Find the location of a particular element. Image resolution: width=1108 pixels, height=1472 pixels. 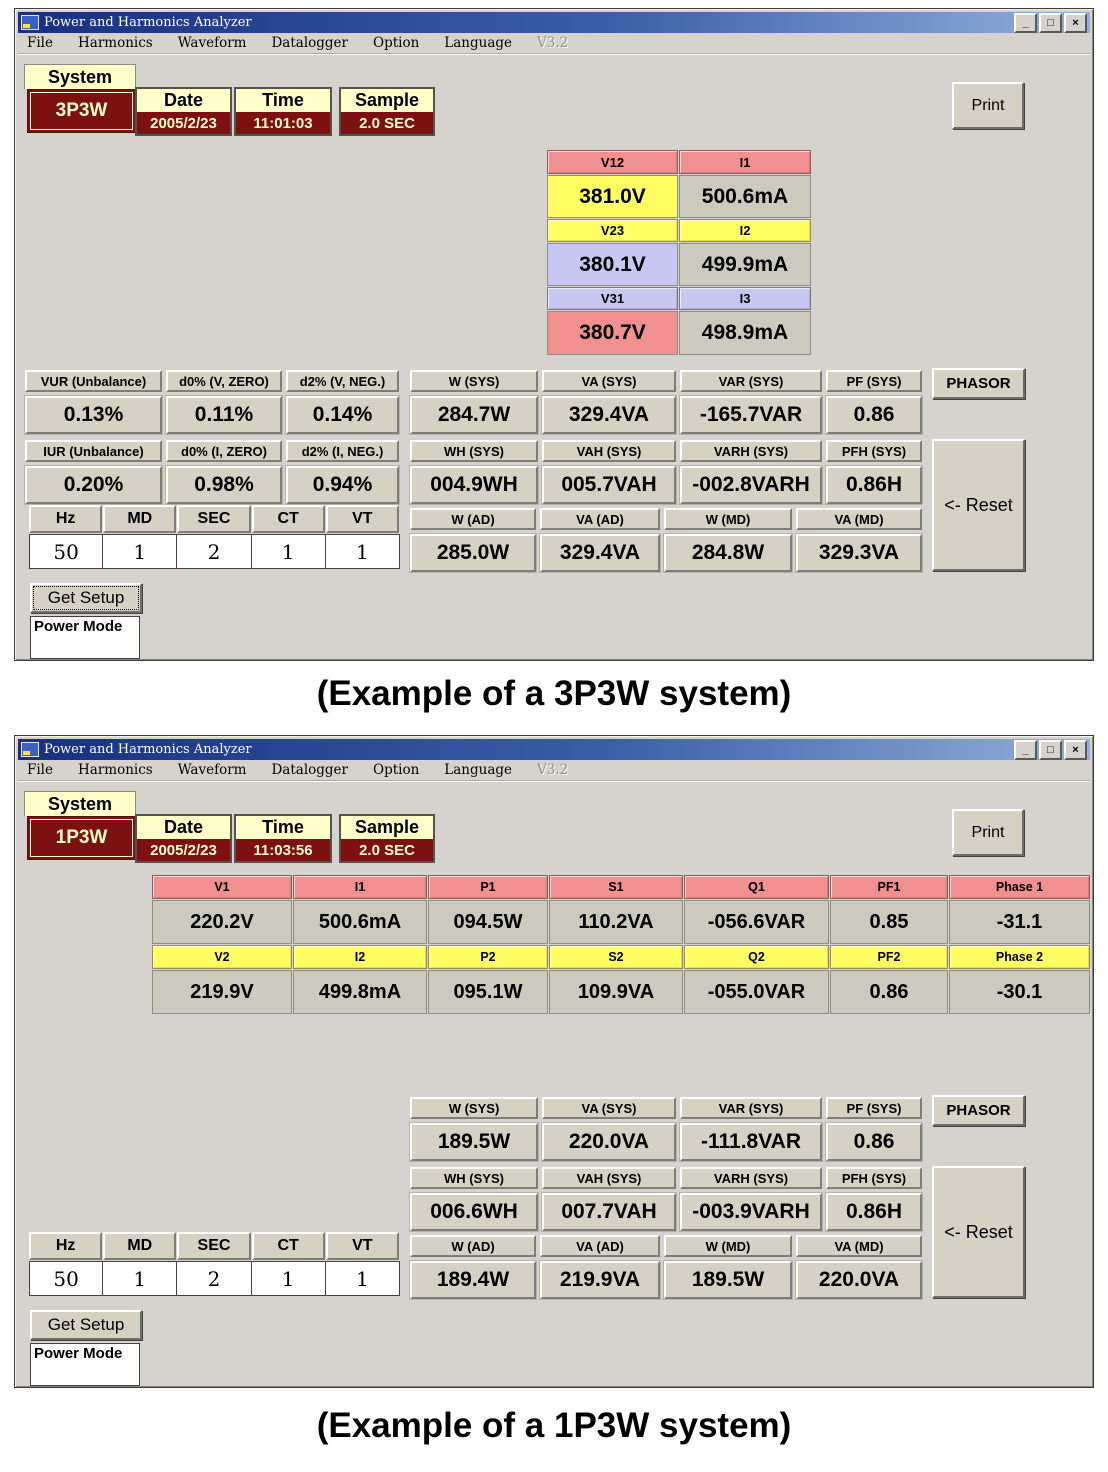

stat-value: 0.14% is located at coordinates (342, 415).